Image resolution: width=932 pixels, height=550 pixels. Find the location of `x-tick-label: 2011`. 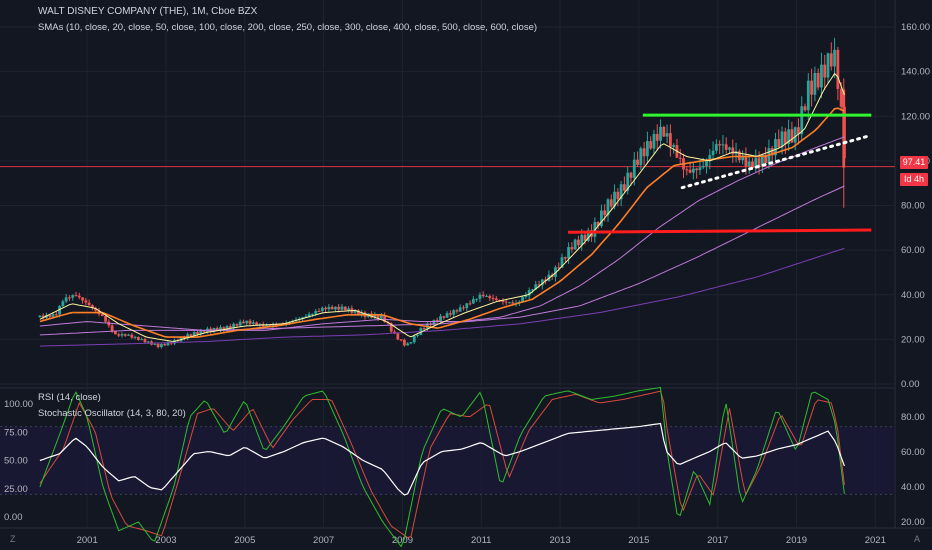

x-tick-label: 2011 is located at coordinates (481, 540).